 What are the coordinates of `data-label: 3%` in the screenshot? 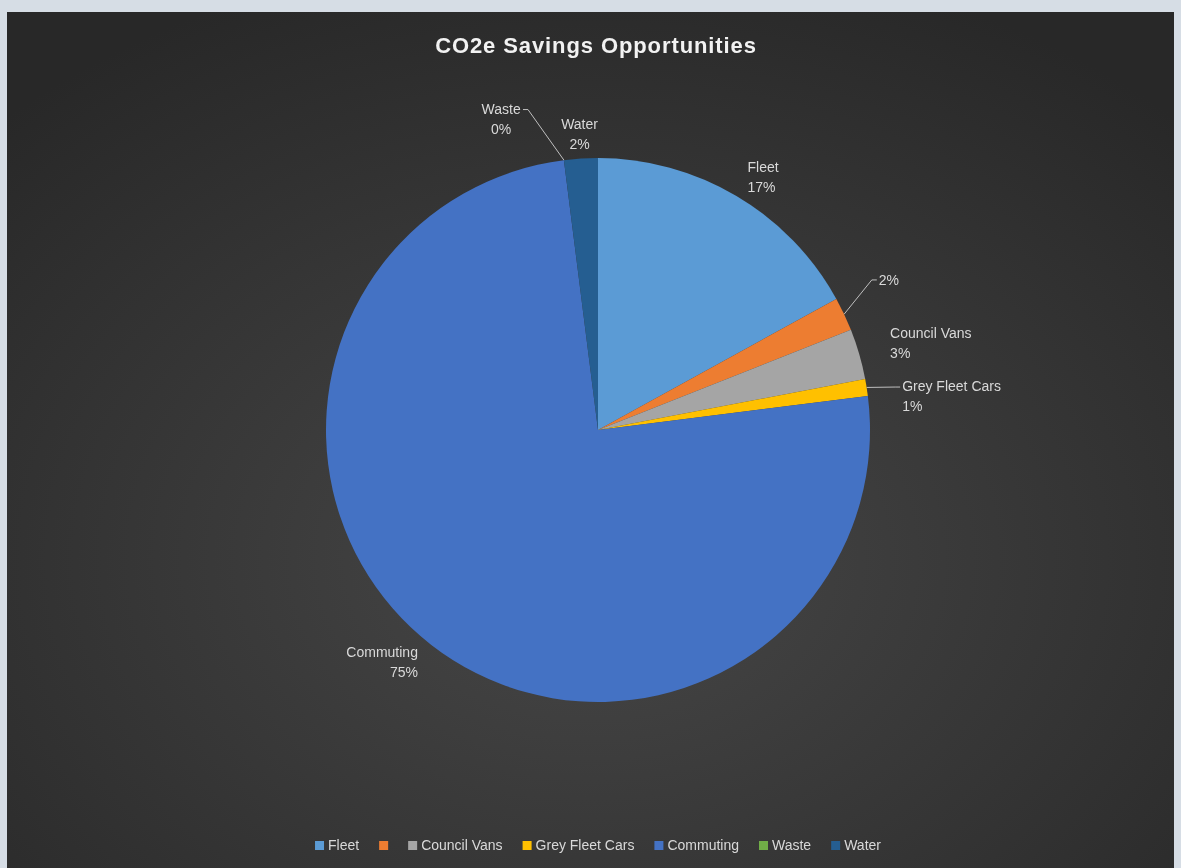 It's located at (900, 353).